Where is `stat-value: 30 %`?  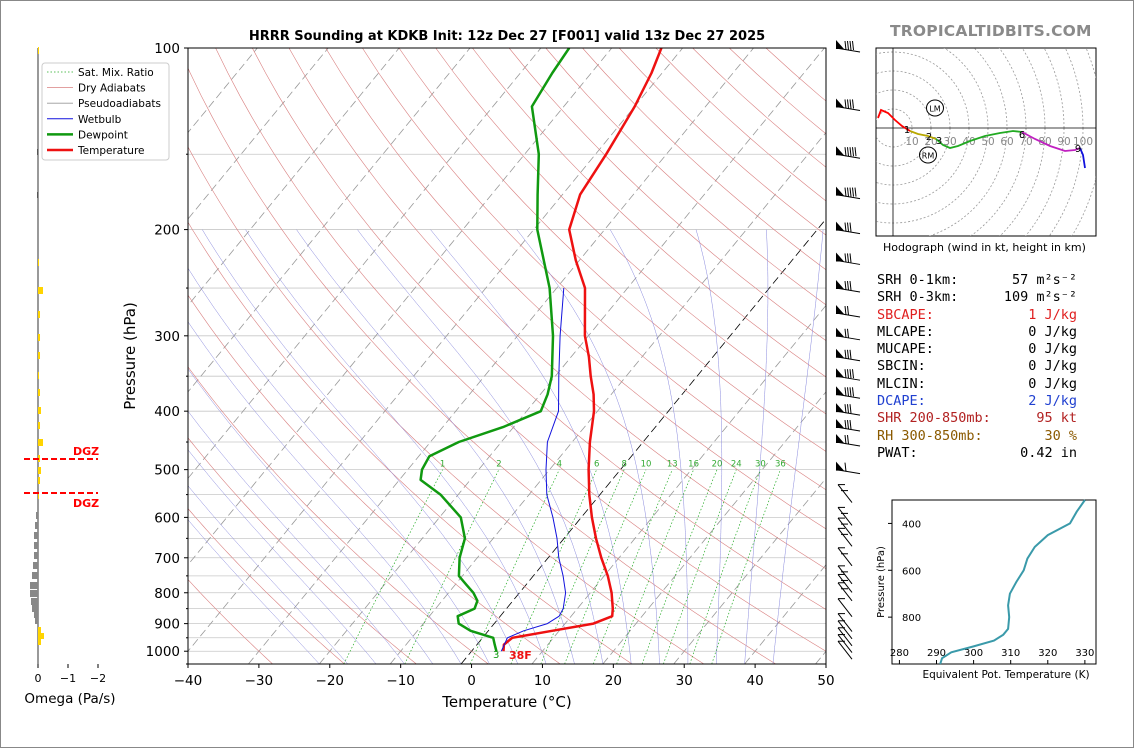 stat-value: 30 % is located at coordinates (1060, 435).